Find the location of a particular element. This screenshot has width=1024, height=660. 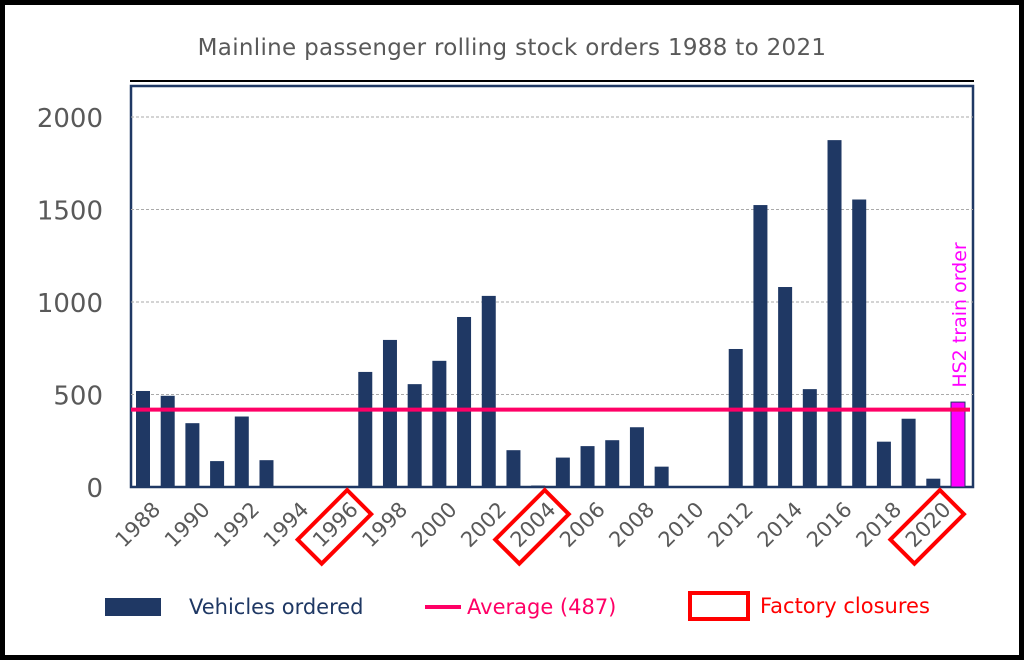

x-tick-label: 2010 is located at coordinates (681, 524).